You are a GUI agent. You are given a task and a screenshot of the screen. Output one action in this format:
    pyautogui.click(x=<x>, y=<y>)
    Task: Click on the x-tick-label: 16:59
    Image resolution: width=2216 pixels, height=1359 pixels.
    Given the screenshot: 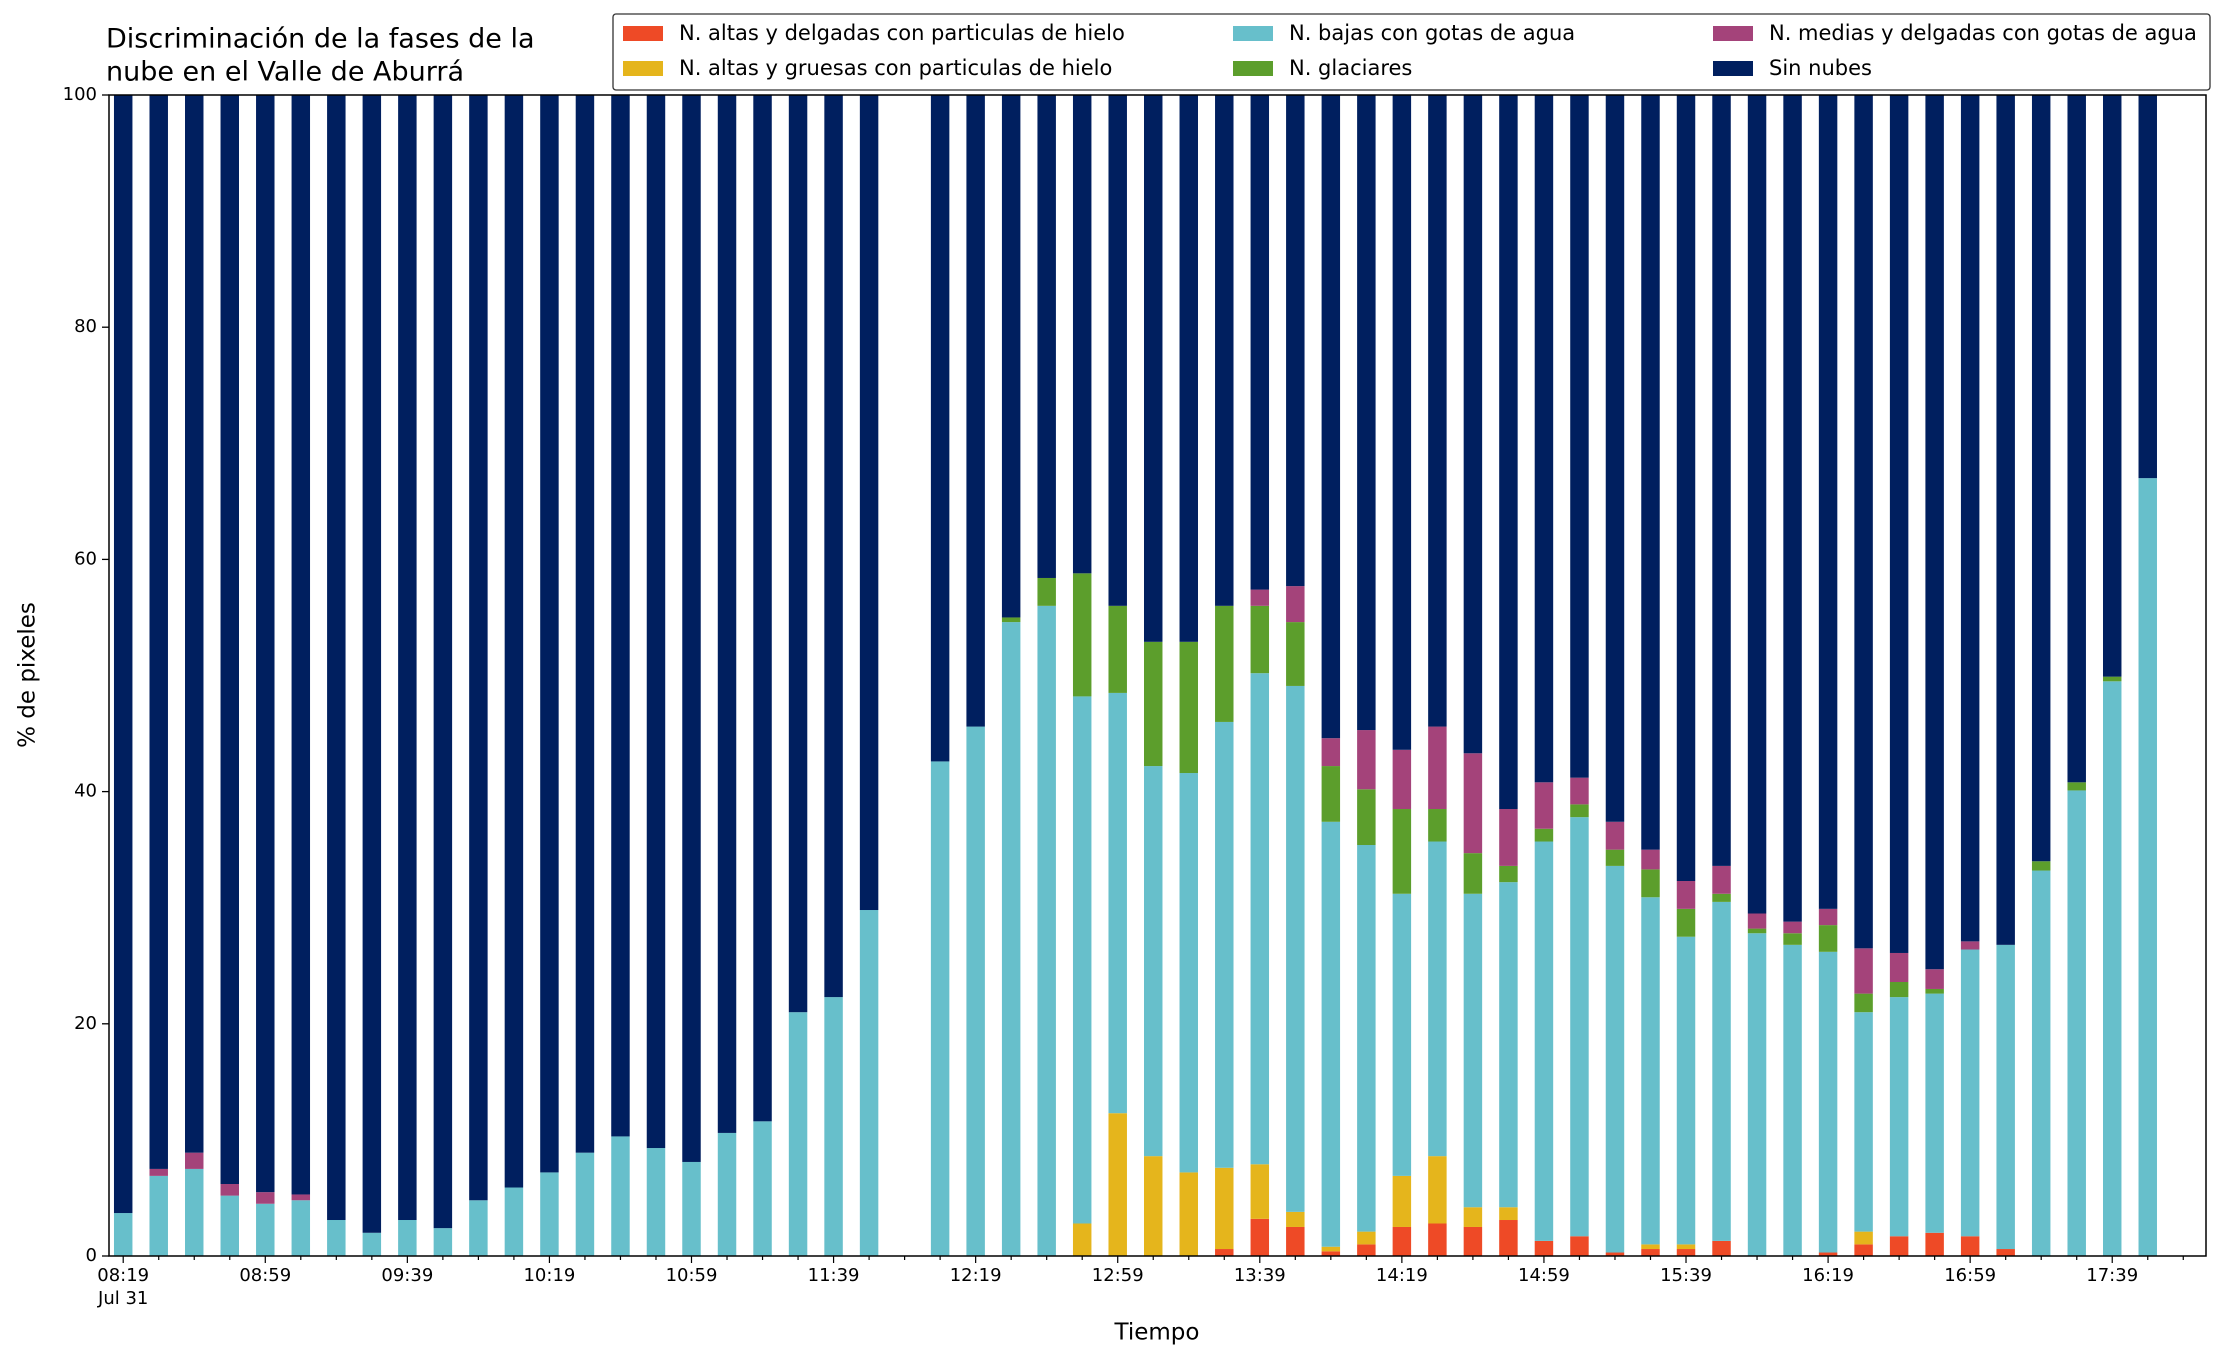 What is the action you would take?
    pyautogui.click(x=1970, y=1275)
    